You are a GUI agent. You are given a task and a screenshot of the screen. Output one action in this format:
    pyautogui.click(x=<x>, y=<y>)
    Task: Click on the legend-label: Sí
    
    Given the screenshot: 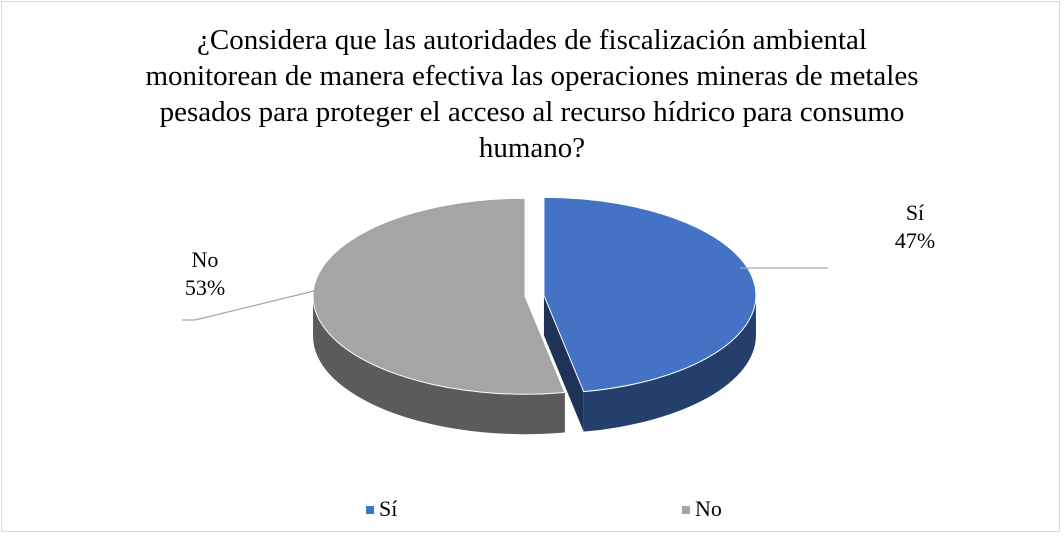 What is the action you would take?
    pyautogui.click(x=388, y=508)
    